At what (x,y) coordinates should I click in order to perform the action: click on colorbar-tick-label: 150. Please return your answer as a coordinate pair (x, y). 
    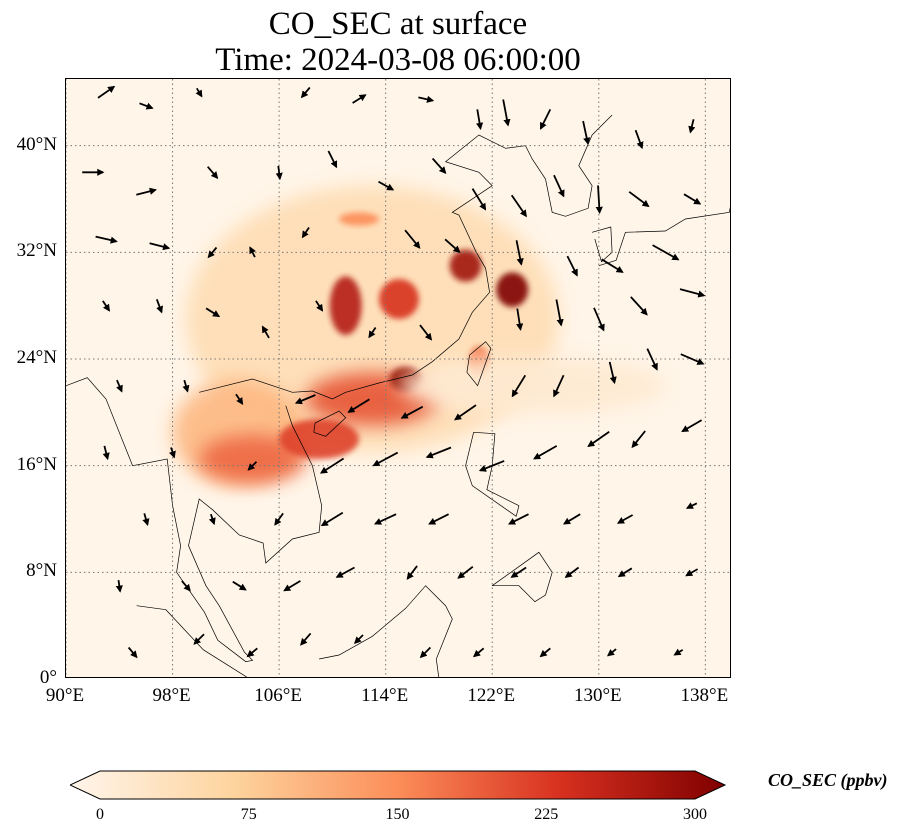
    Looking at the image, I should click on (397, 814).